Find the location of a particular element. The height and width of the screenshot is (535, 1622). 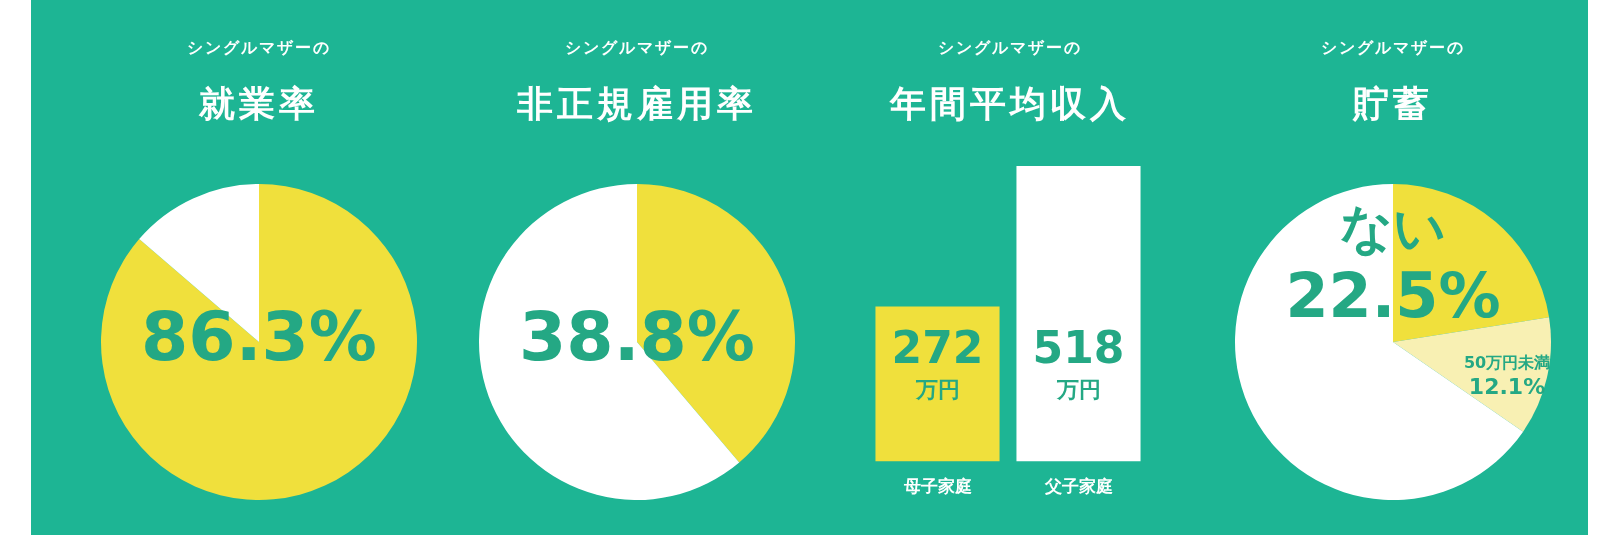

chart-title: 年間平均収入 is located at coordinates (1009, 104).